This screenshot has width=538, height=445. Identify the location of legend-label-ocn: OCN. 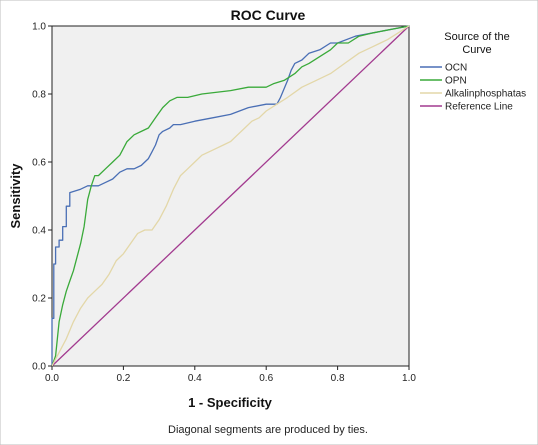
(456, 68).